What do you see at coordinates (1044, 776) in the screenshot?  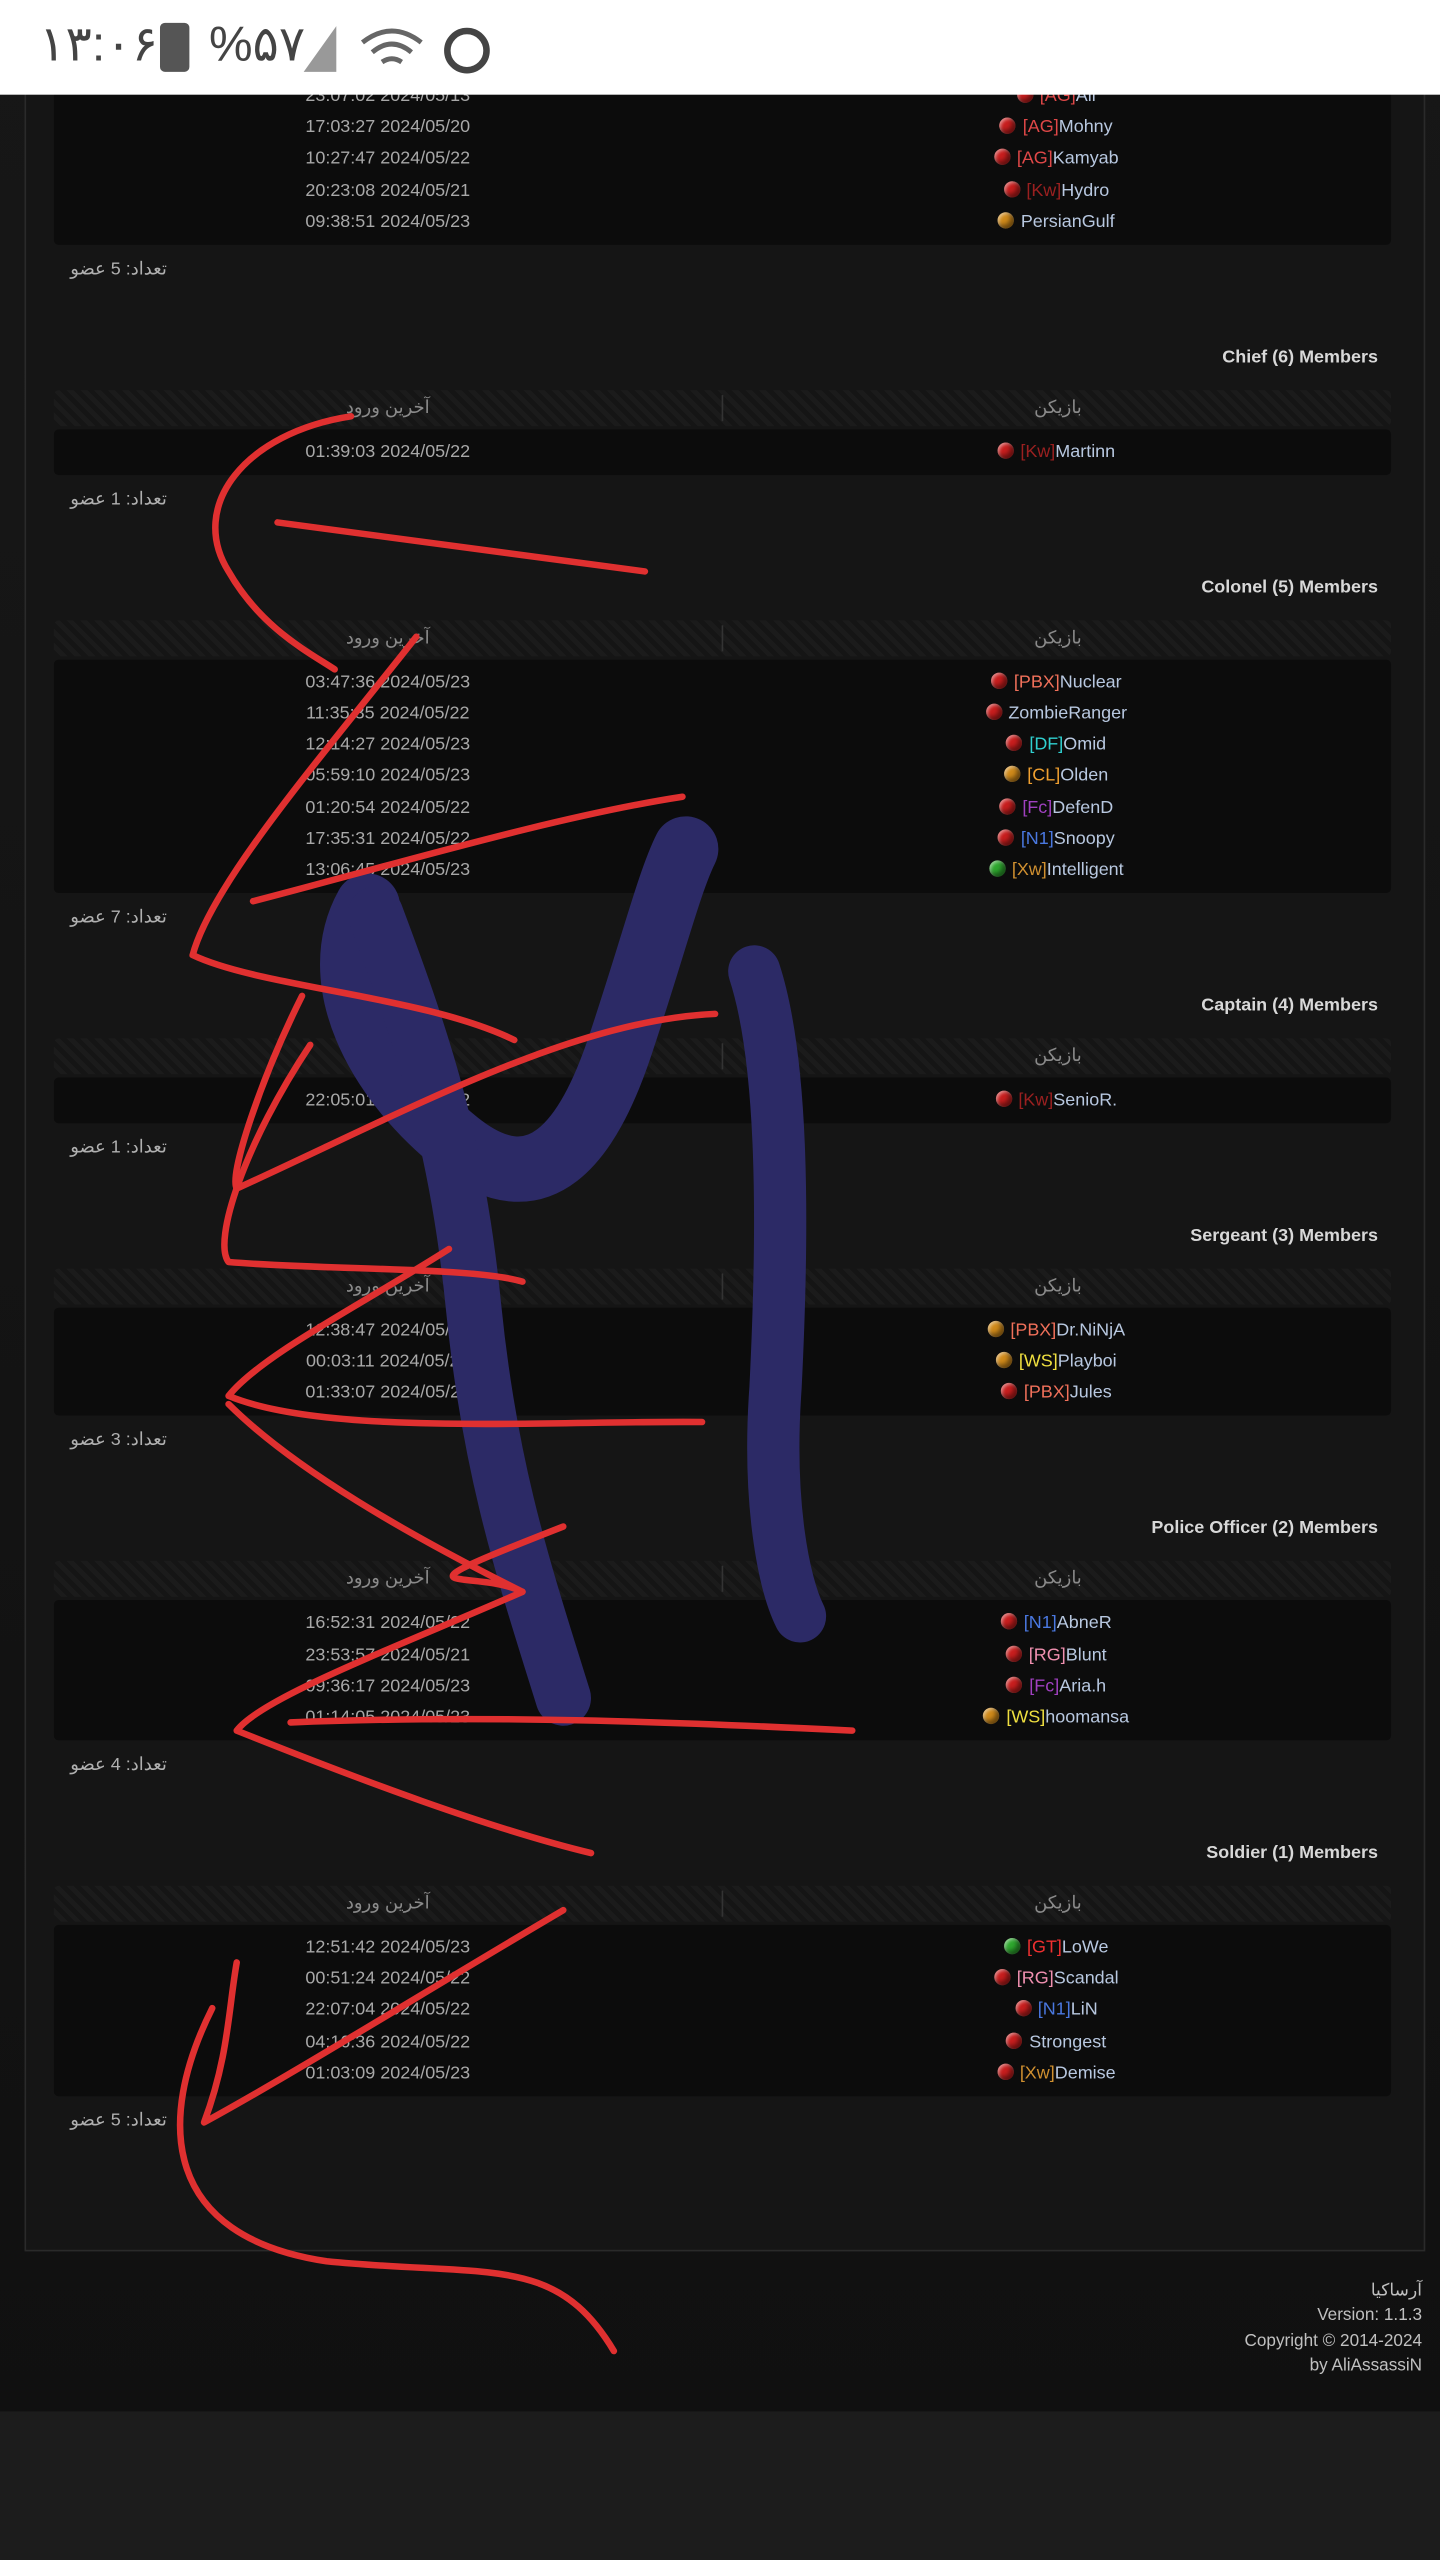 I see `clan-tag: [CL]` at bounding box center [1044, 776].